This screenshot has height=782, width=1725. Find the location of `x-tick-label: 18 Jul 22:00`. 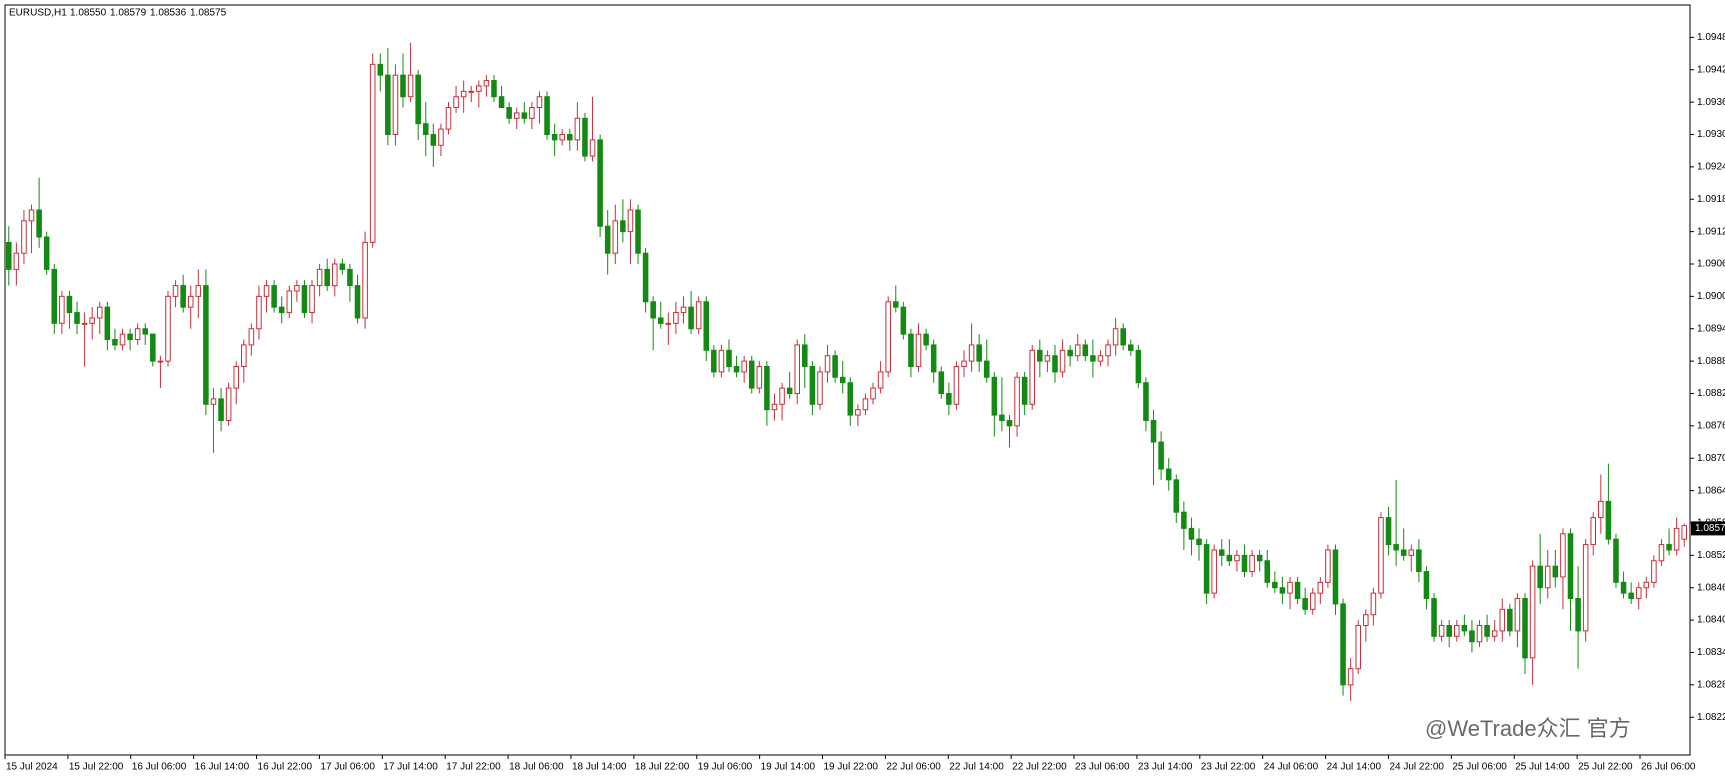

x-tick-label: 18 Jul 22:00 is located at coordinates (662, 767).